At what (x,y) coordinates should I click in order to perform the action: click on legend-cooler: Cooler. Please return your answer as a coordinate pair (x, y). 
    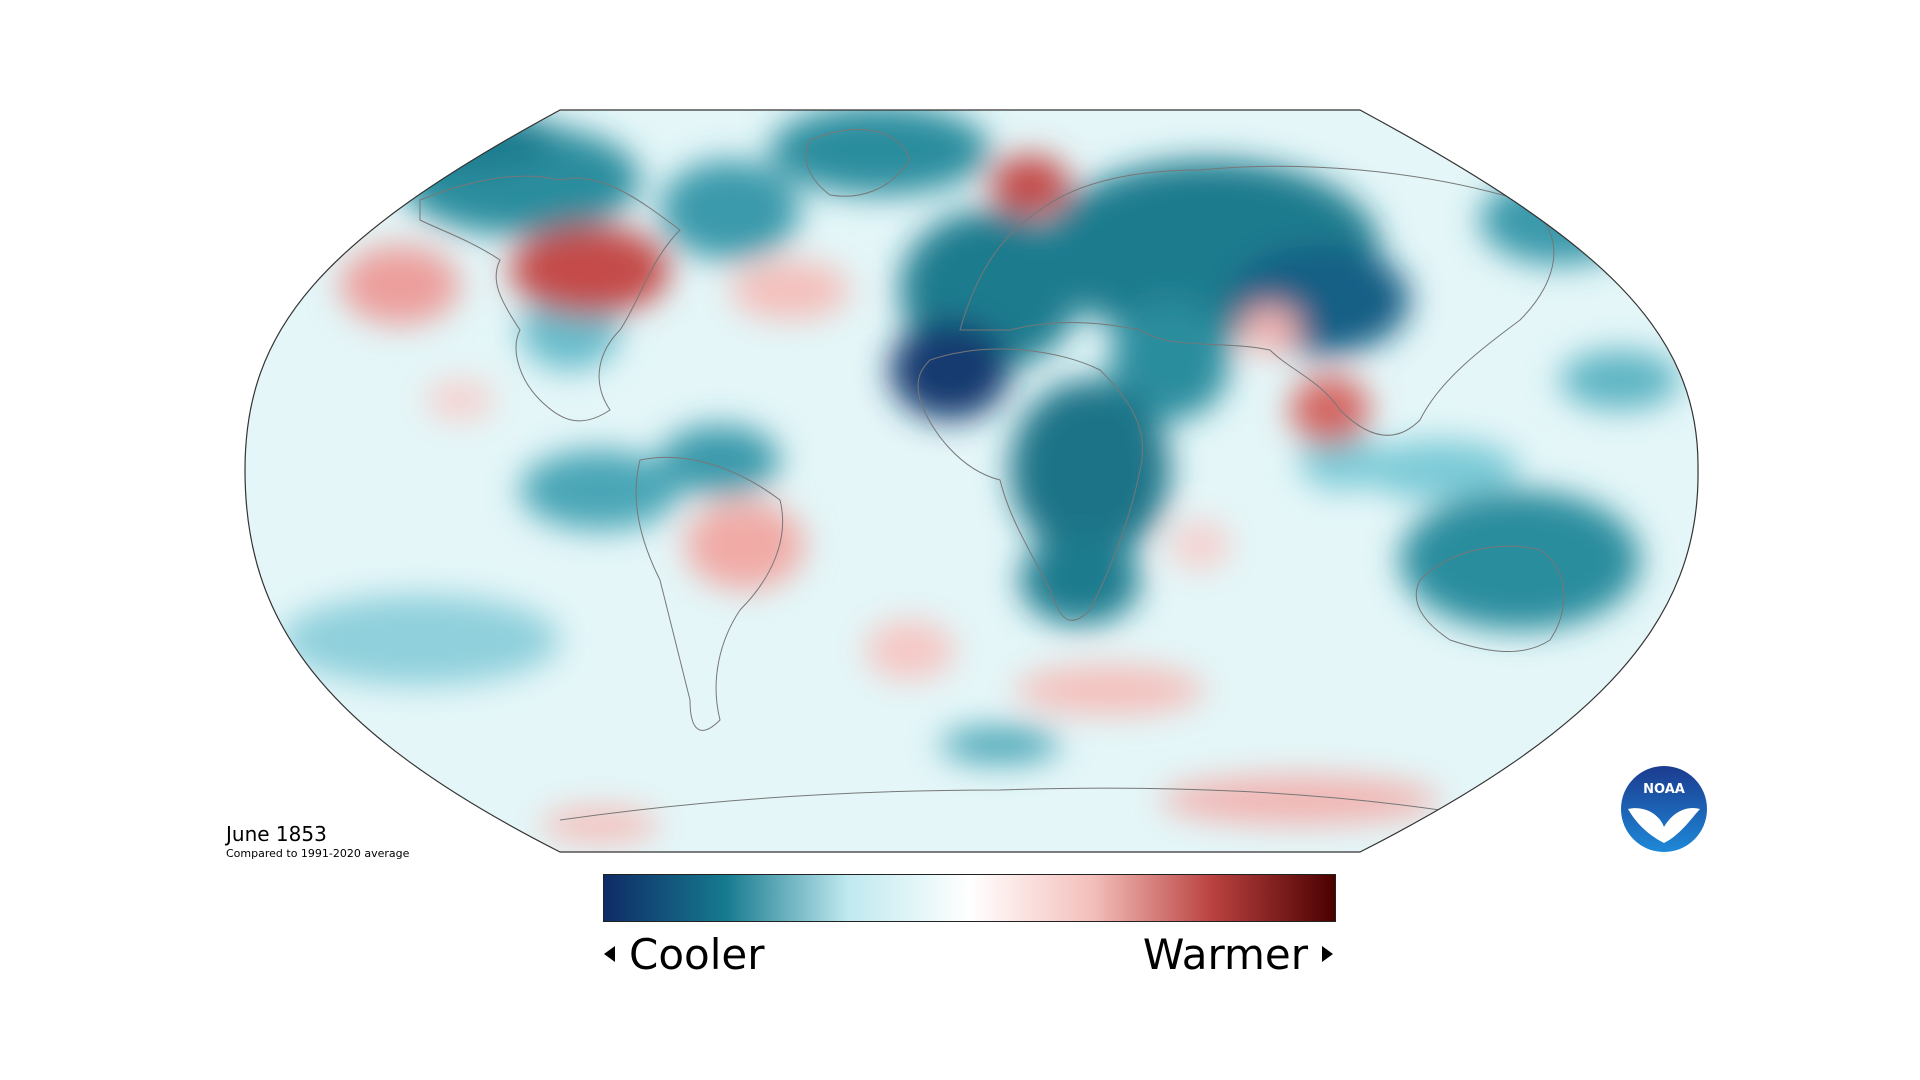
    Looking at the image, I should click on (684, 955).